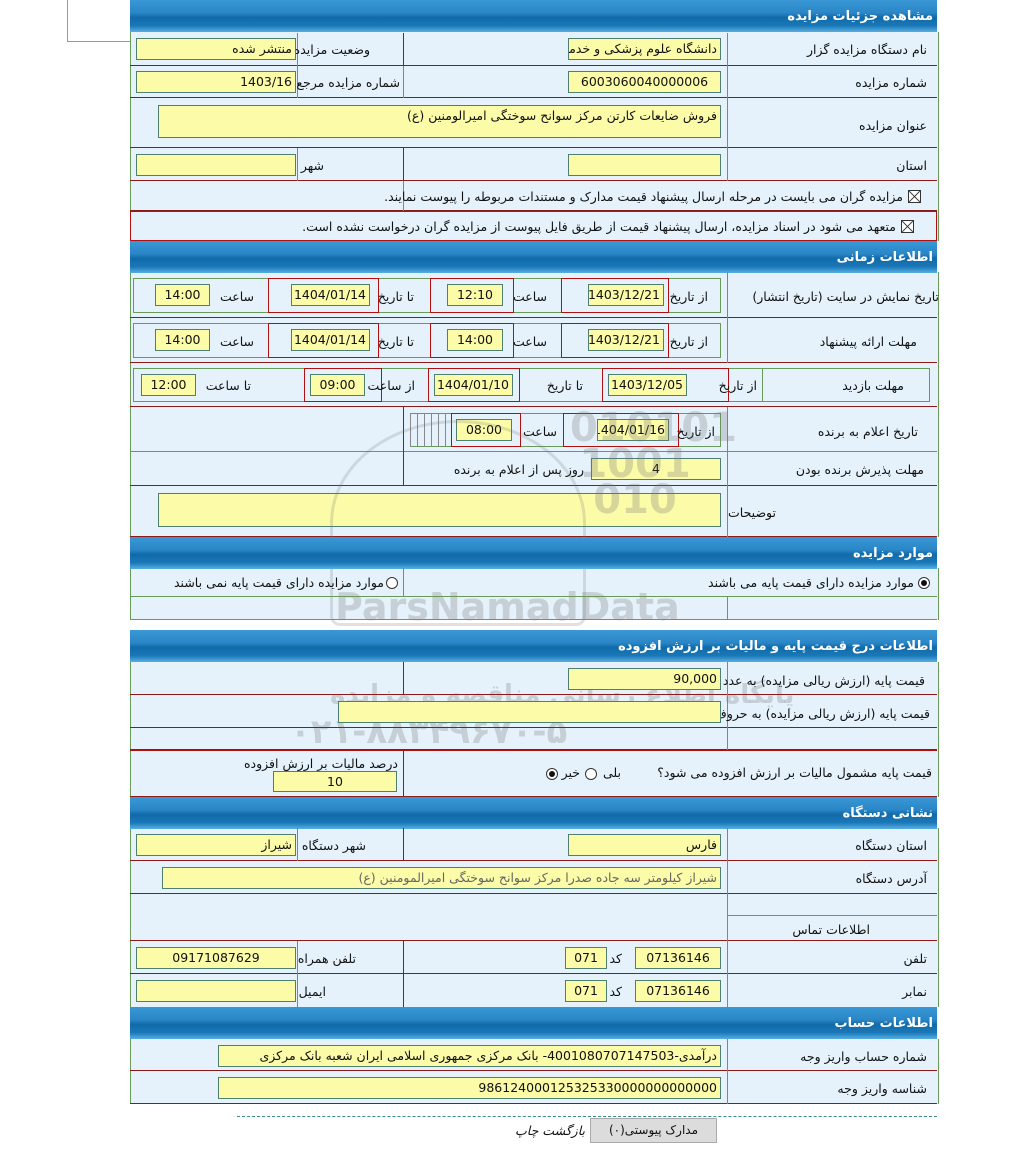 Image resolution: width=1024 pixels, height=1153 pixels. What do you see at coordinates (907, 226) in the screenshot?
I see `no-file-offer-checkbox` at bounding box center [907, 226].